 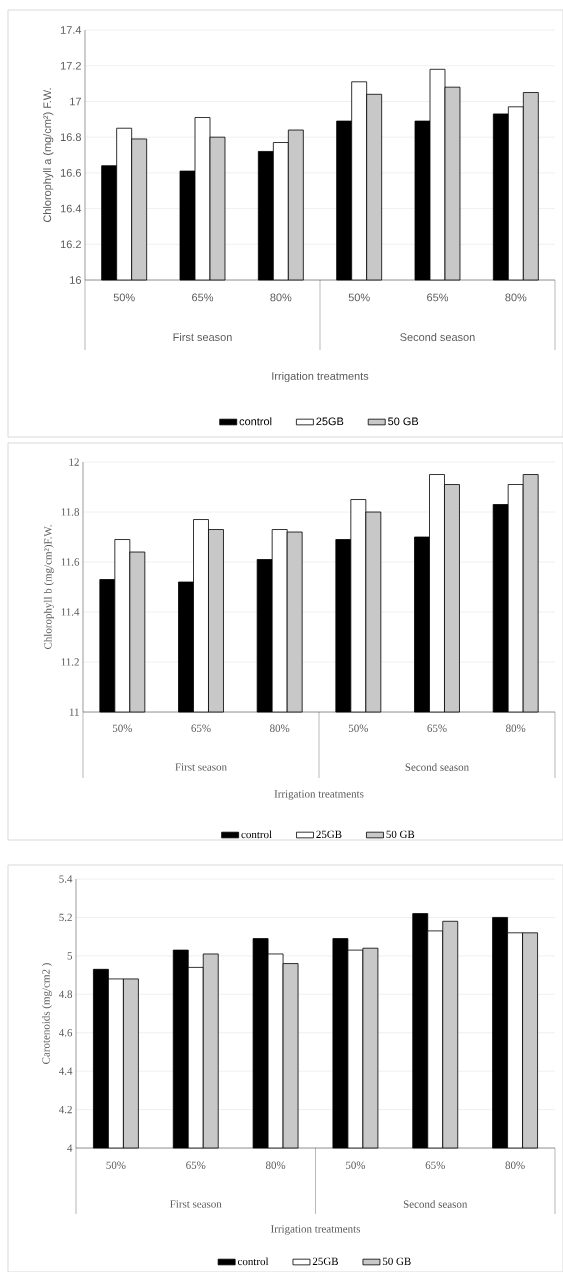 What do you see at coordinates (75, 280) in the screenshot?
I see `y-tick-label: 16` at bounding box center [75, 280].